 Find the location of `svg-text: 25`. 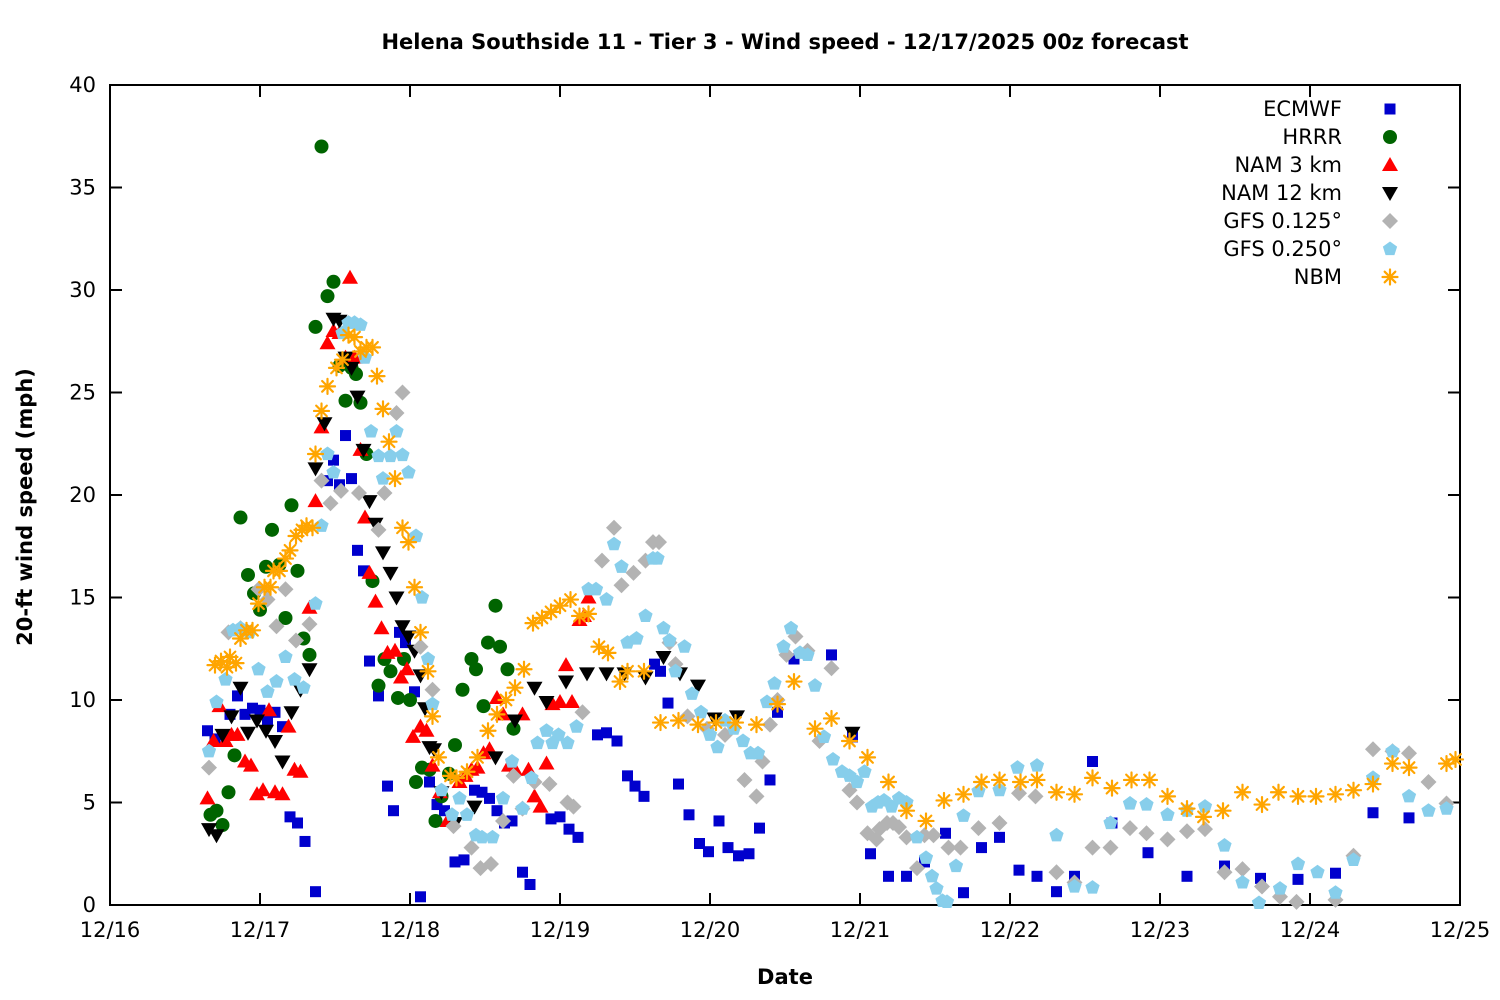

svg-text: 25 is located at coordinates (82, 393).